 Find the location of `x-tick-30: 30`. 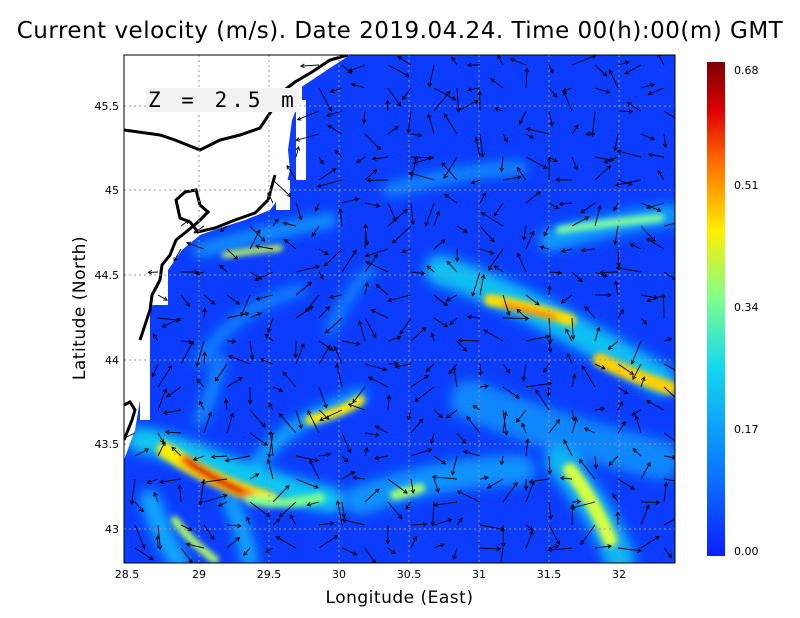

x-tick-30: 30 is located at coordinates (339, 574).